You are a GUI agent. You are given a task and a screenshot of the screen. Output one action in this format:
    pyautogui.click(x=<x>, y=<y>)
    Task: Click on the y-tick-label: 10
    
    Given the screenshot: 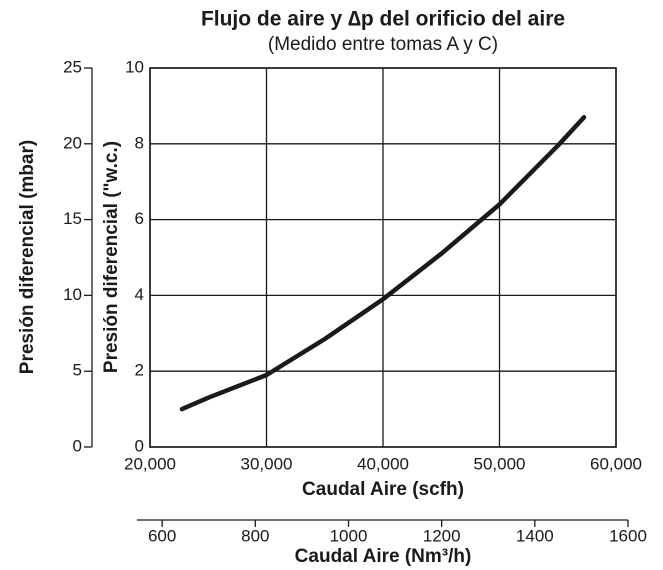 What is the action you would take?
    pyautogui.click(x=134, y=66)
    